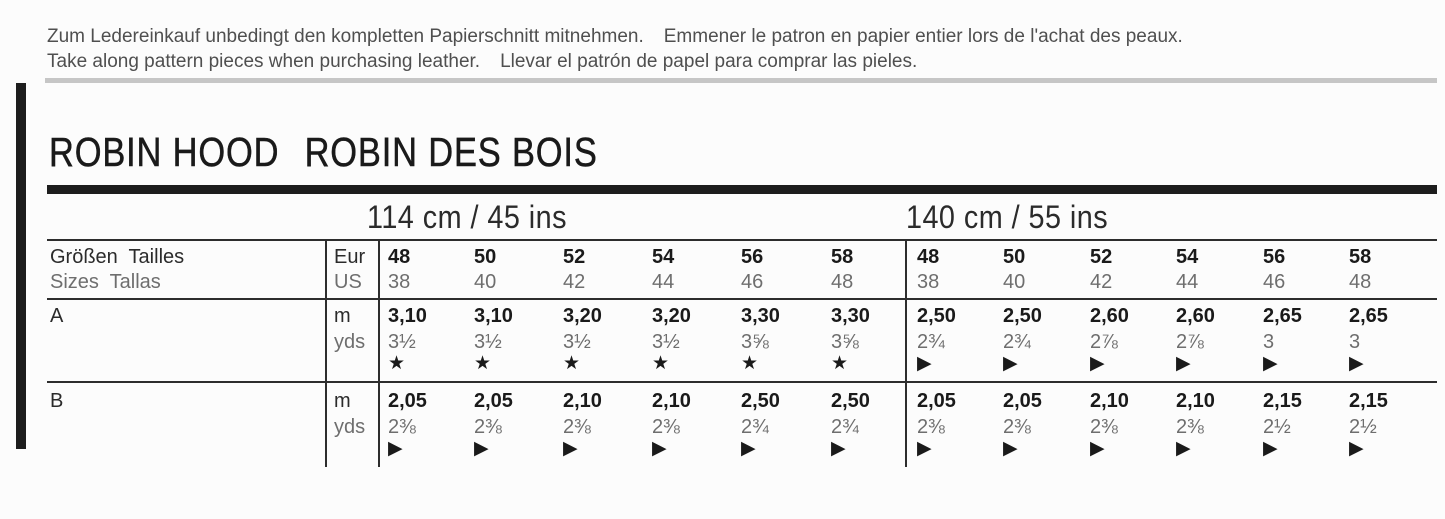 The height and width of the screenshot is (519, 1445). What do you see at coordinates (164, 152) in the screenshot?
I see `pattern-title-english: ROBIN HOOD` at bounding box center [164, 152].